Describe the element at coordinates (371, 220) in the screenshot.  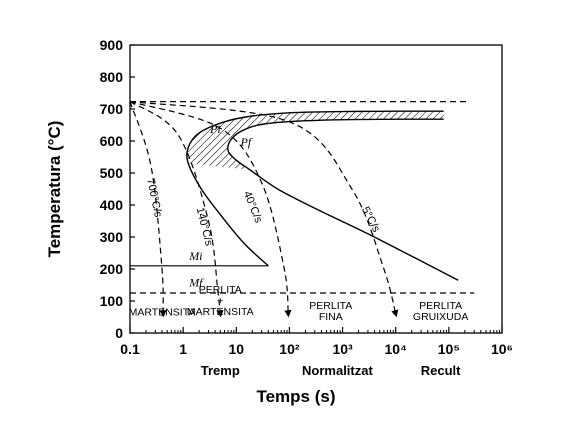
I see `label-cooling-5: 5°C/s` at that location.